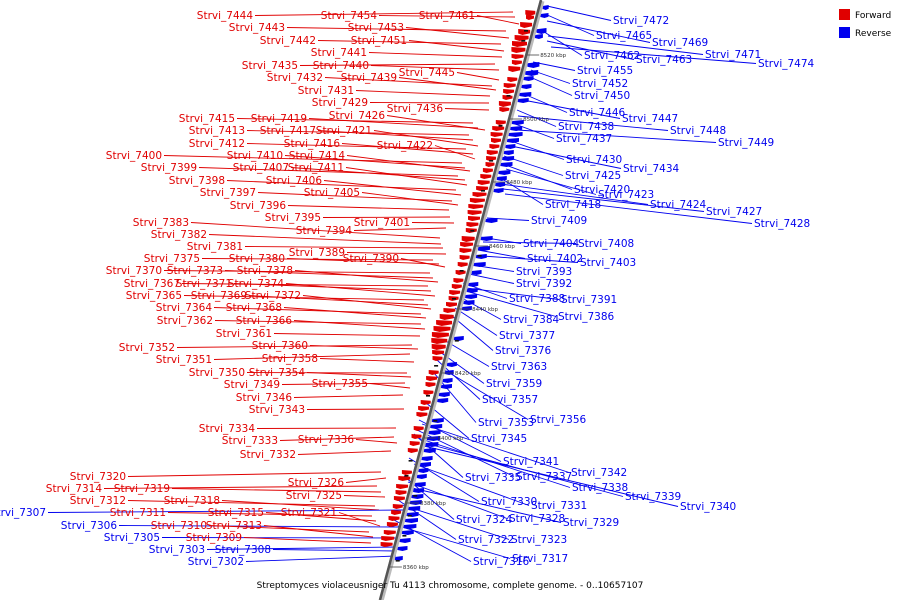 The width and height of the screenshot is (900, 600). I want to click on gene-label-right: Strvi_7328, so click(537, 519).